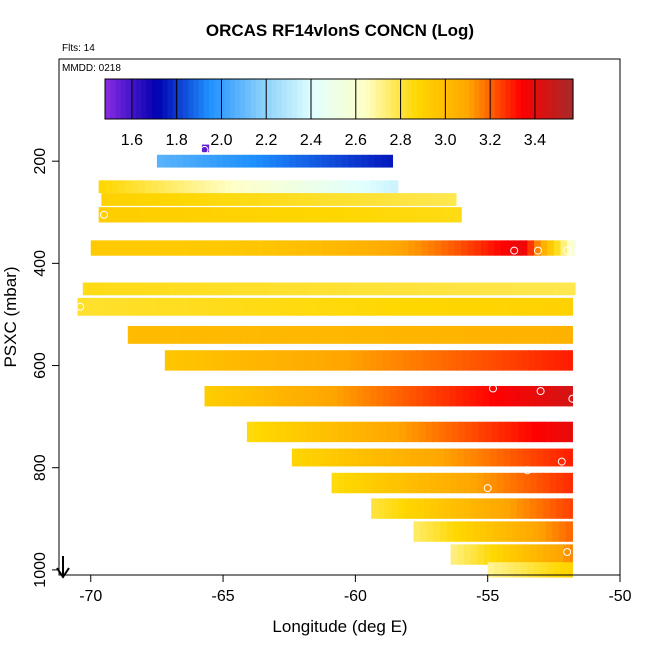 This screenshot has width=650, height=655. Describe the element at coordinates (500, 378) in the screenshot. I see `data-point` at that location.